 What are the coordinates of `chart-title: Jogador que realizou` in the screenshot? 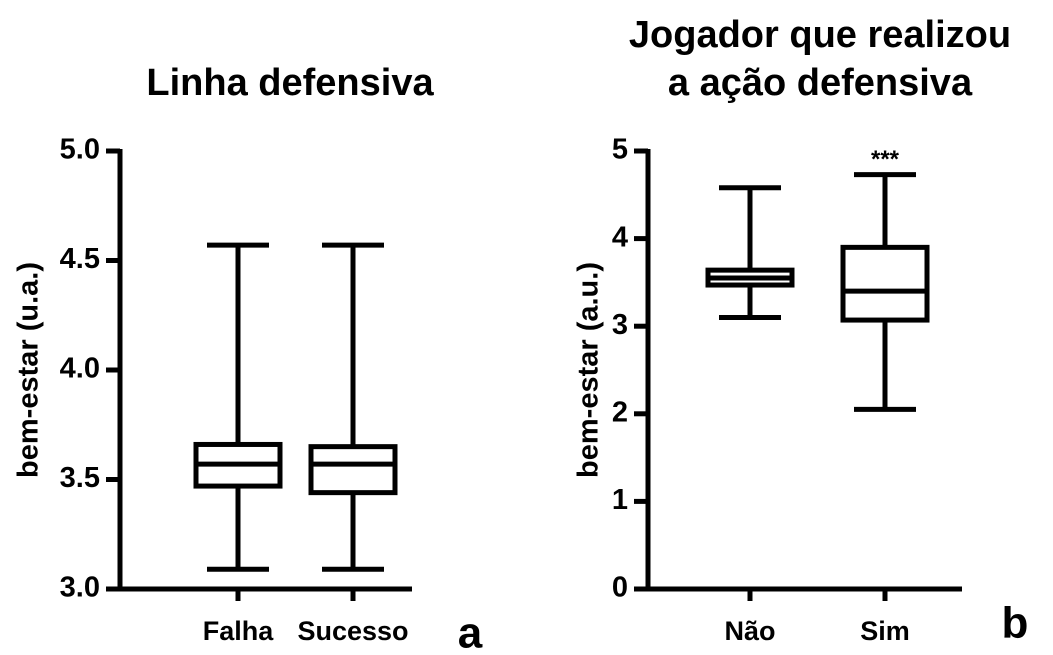 It's located at (820, 35).